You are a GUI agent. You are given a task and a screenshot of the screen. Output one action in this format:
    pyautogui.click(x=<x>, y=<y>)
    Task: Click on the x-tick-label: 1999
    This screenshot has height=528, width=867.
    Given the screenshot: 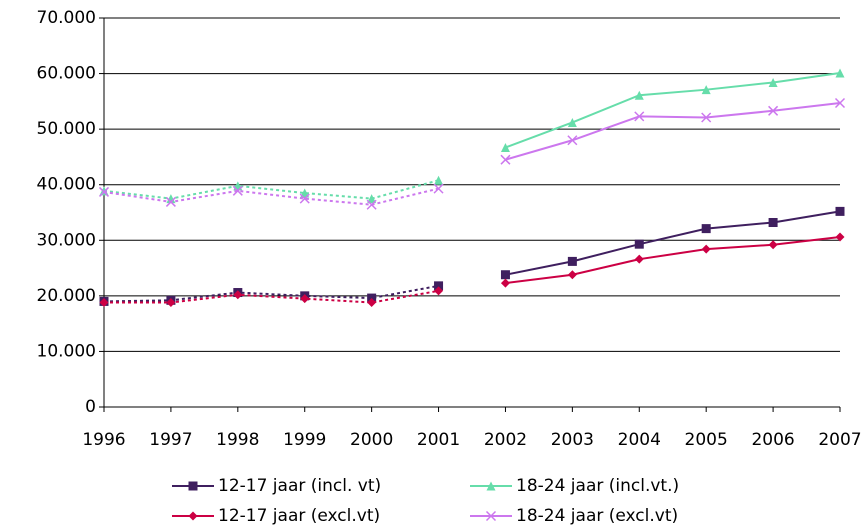 What is the action you would take?
    pyautogui.click(x=304, y=440)
    